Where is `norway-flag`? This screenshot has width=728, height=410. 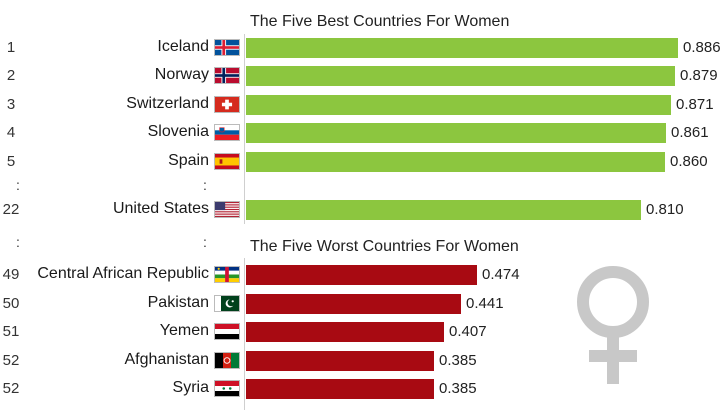
norway-flag is located at coordinates (227, 75).